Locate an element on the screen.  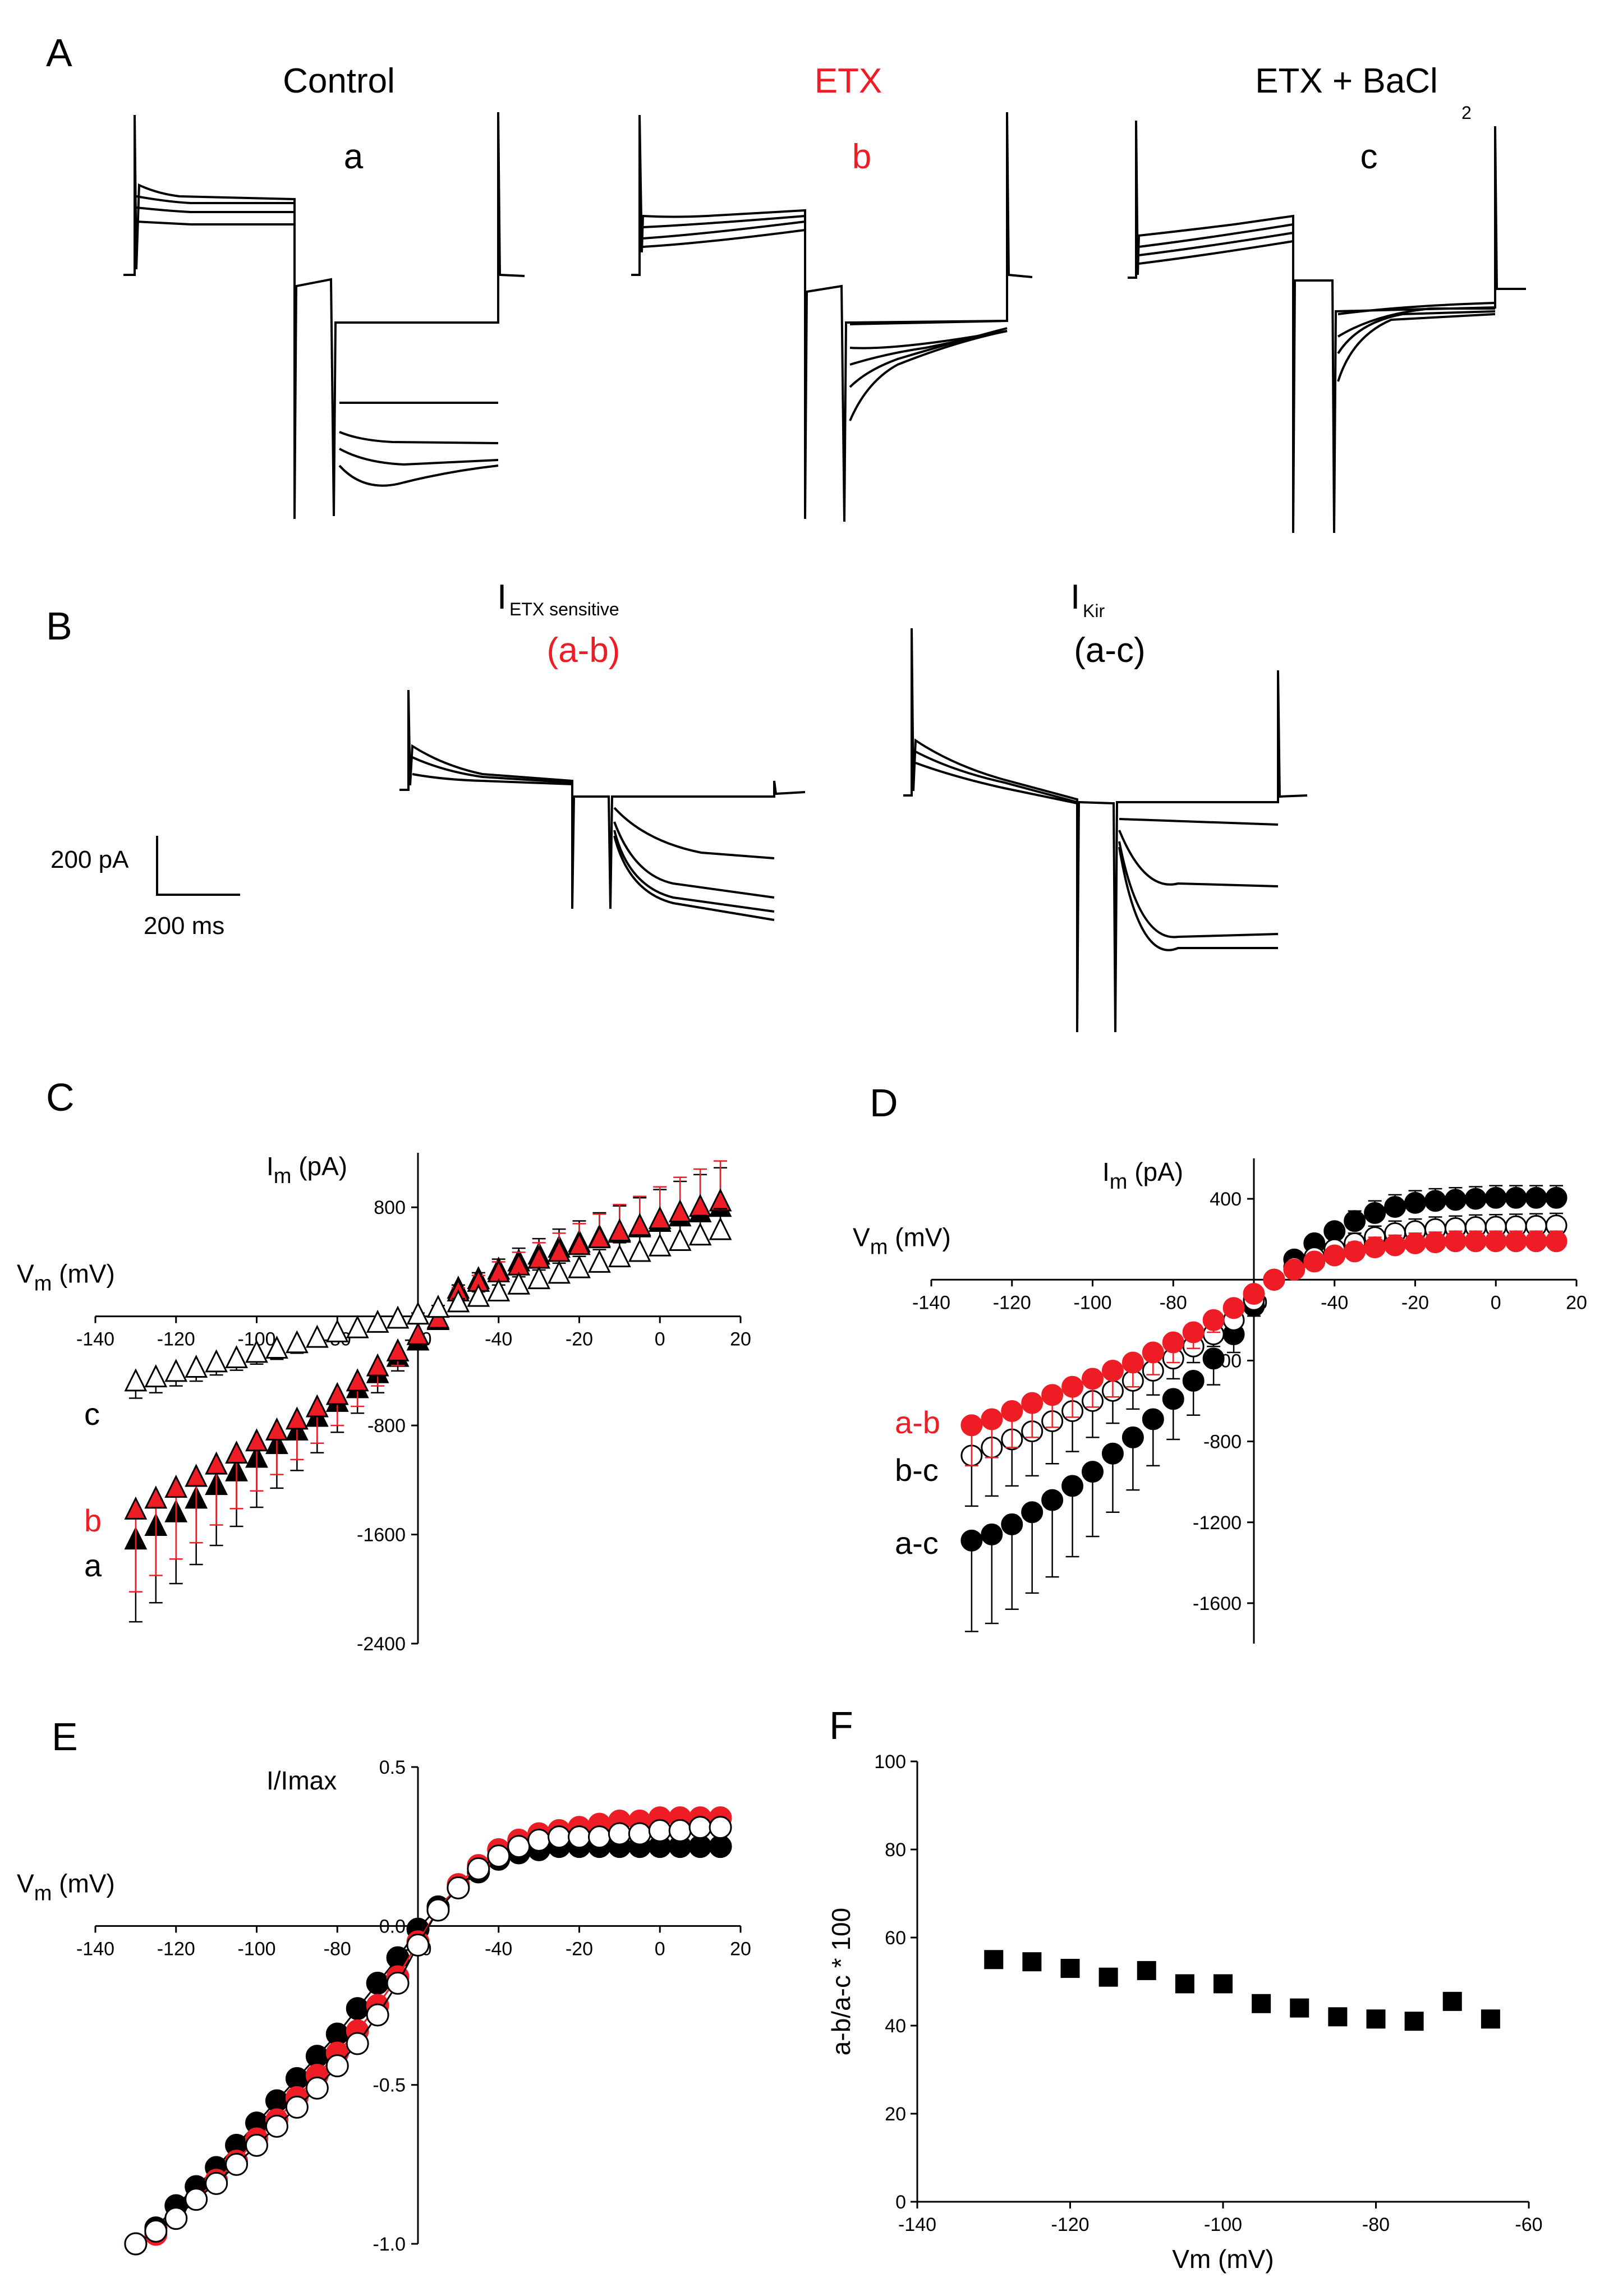
x-axis-label-unit: (mV) is located at coordinates (919, 1236).